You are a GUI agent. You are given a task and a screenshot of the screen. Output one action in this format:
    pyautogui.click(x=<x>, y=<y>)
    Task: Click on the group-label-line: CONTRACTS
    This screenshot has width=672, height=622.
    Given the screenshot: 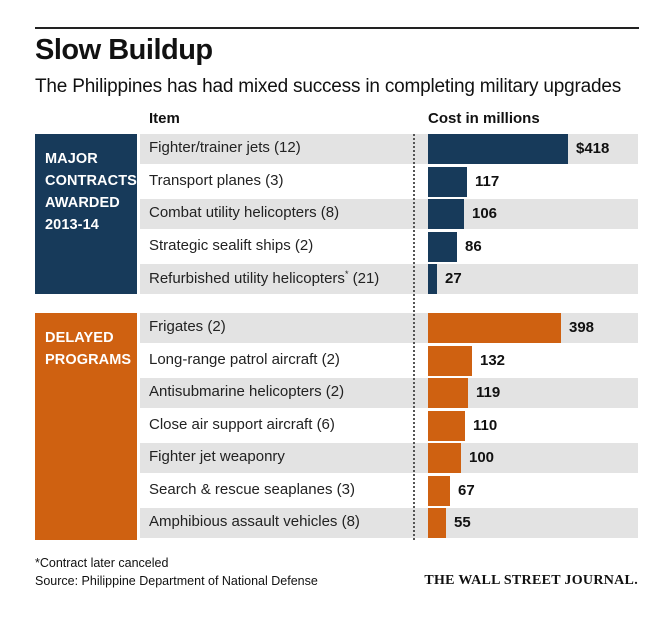 What is the action you would take?
    pyautogui.click(x=91, y=181)
    